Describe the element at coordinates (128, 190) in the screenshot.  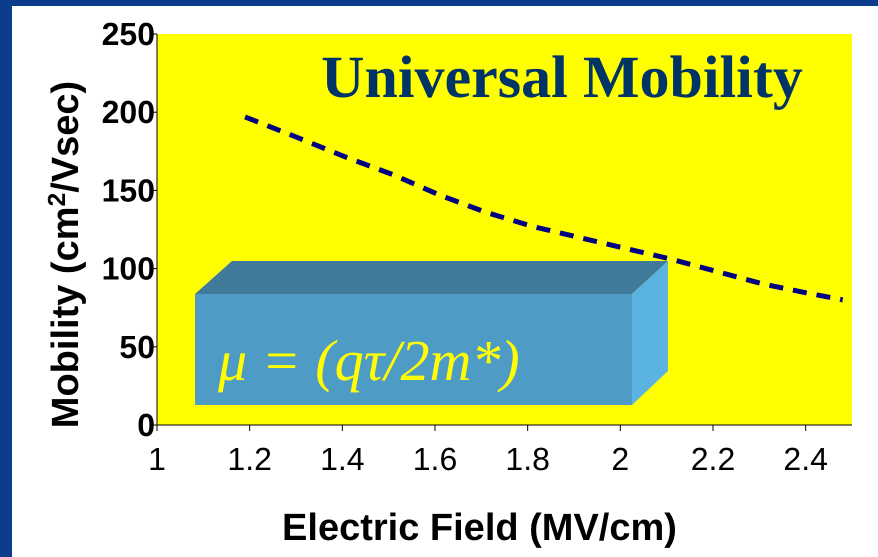
I see `y-tick-label: 150` at that location.